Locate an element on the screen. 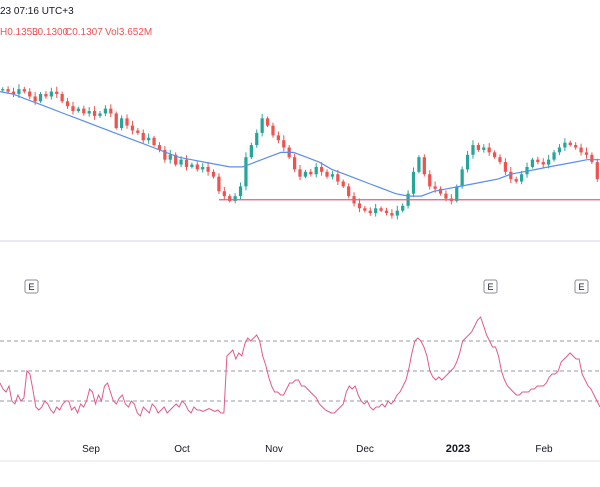 This screenshot has width=600, height=487. header-high: H0.1353 is located at coordinates (19, 32).